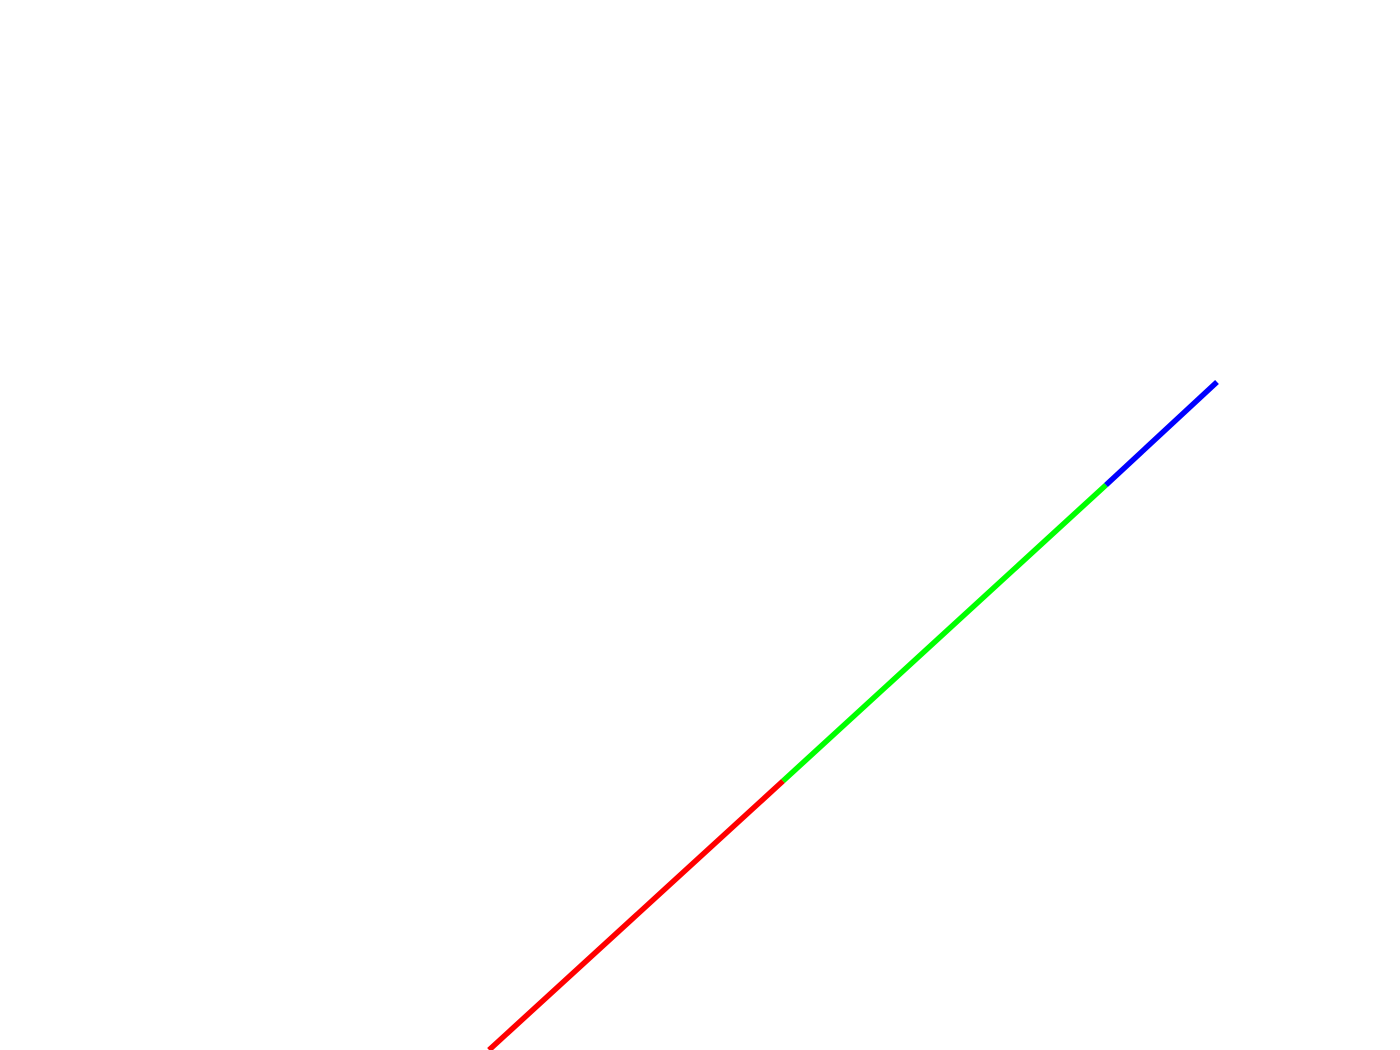 The height and width of the screenshot is (1050, 1400). I want to click on green-segment, so click(944, 633).